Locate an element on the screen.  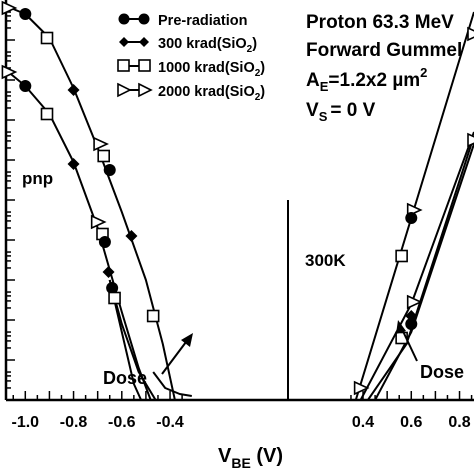
legend-label: 300 krad(SiO2) is located at coordinates (207, 45).